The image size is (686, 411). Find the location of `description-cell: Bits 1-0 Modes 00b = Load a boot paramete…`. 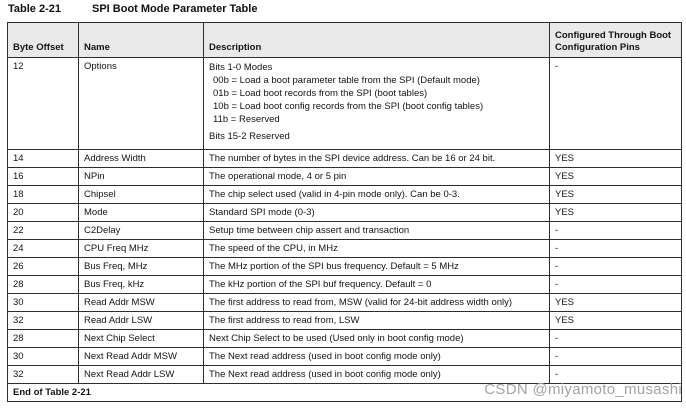

description-cell: Bits 1-0 Modes 00b = Load a boot paramete… is located at coordinates (376, 103).